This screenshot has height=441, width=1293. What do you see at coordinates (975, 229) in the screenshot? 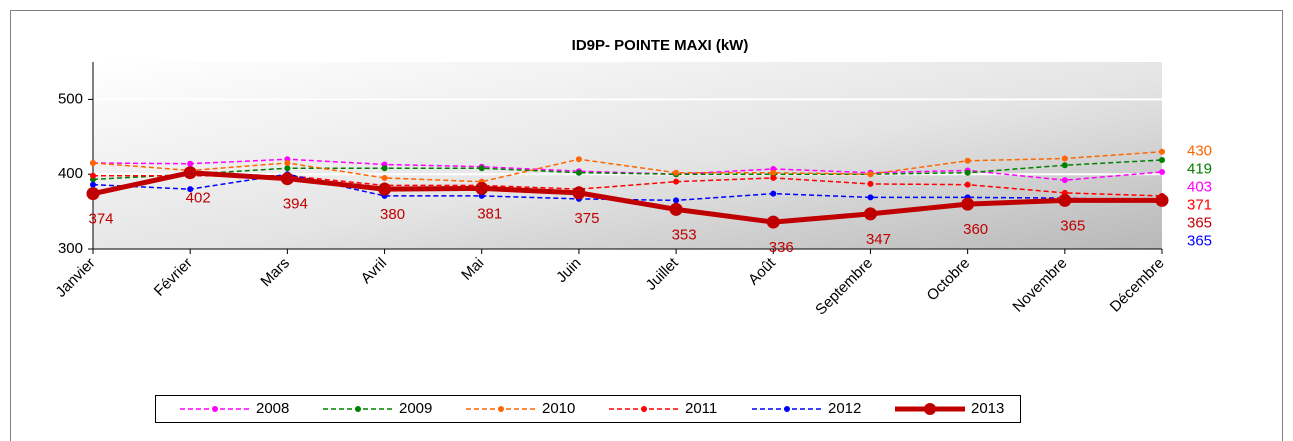
I see `data-label: 360` at bounding box center [975, 229].